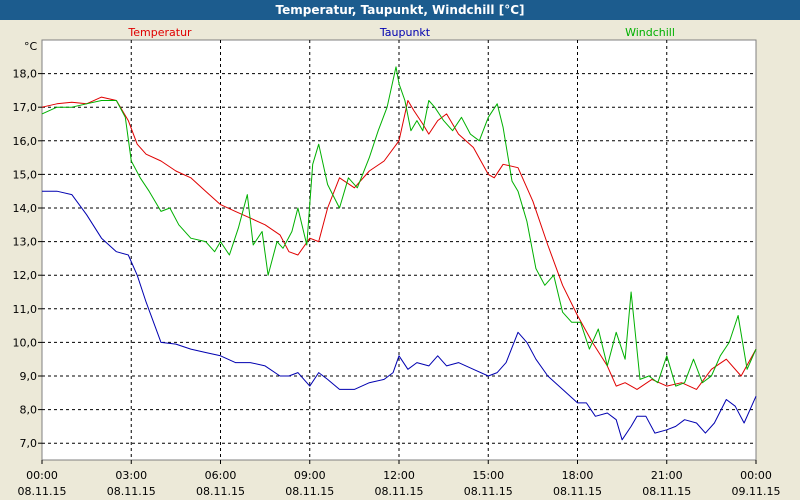  I want to click on x-tick-time: 12:00, so click(399, 475).